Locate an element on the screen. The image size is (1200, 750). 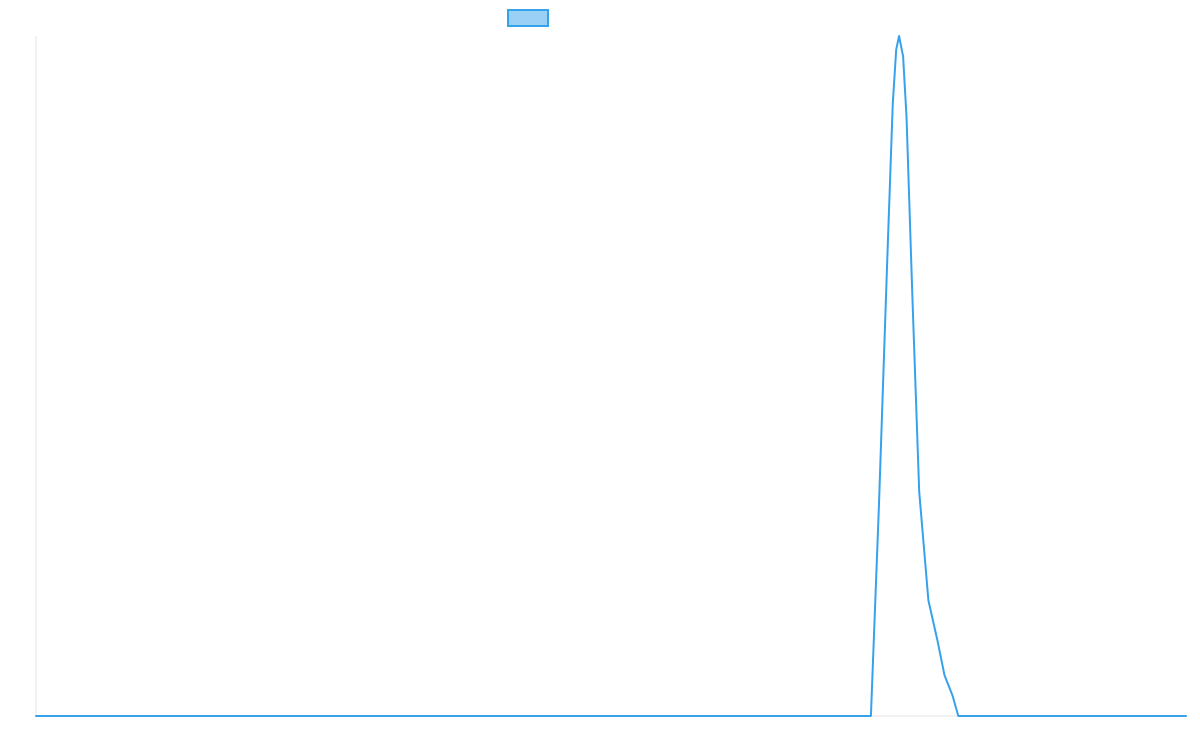
legend-swatch is located at coordinates (528, 18).